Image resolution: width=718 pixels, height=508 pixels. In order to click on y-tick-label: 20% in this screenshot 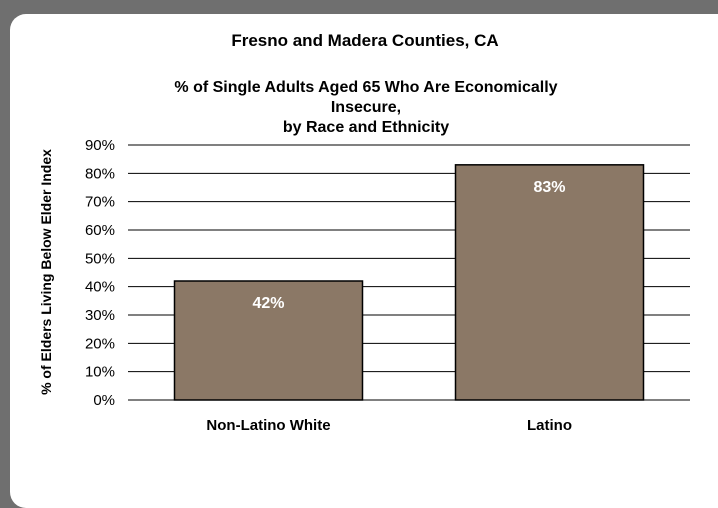, I will do `click(100, 343)`.